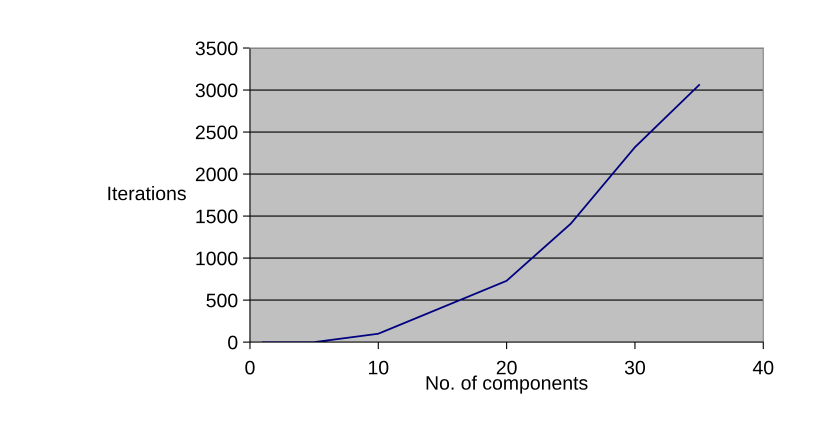 The width and height of the screenshot is (836, 425). I want to click on x-tick-label: 20, so click(506, 367).